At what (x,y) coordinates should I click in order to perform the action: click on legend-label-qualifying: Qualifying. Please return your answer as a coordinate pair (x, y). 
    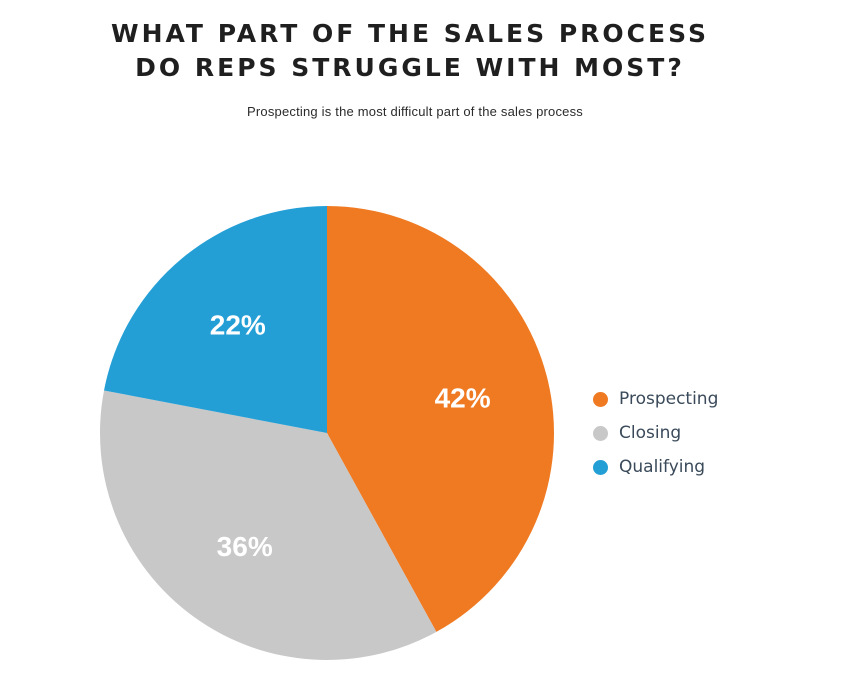
    Looking at the image, I should click on (662, 467).